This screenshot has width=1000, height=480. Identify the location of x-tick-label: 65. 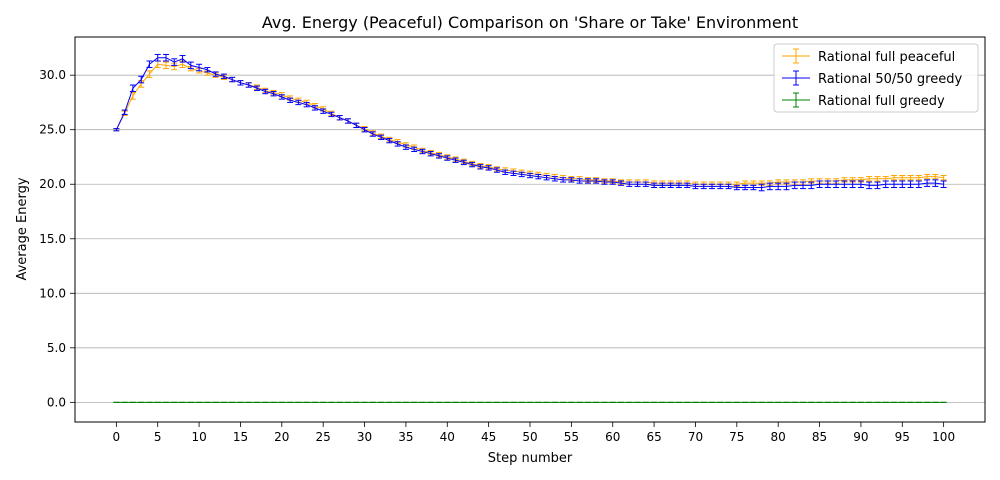
(653, 437).